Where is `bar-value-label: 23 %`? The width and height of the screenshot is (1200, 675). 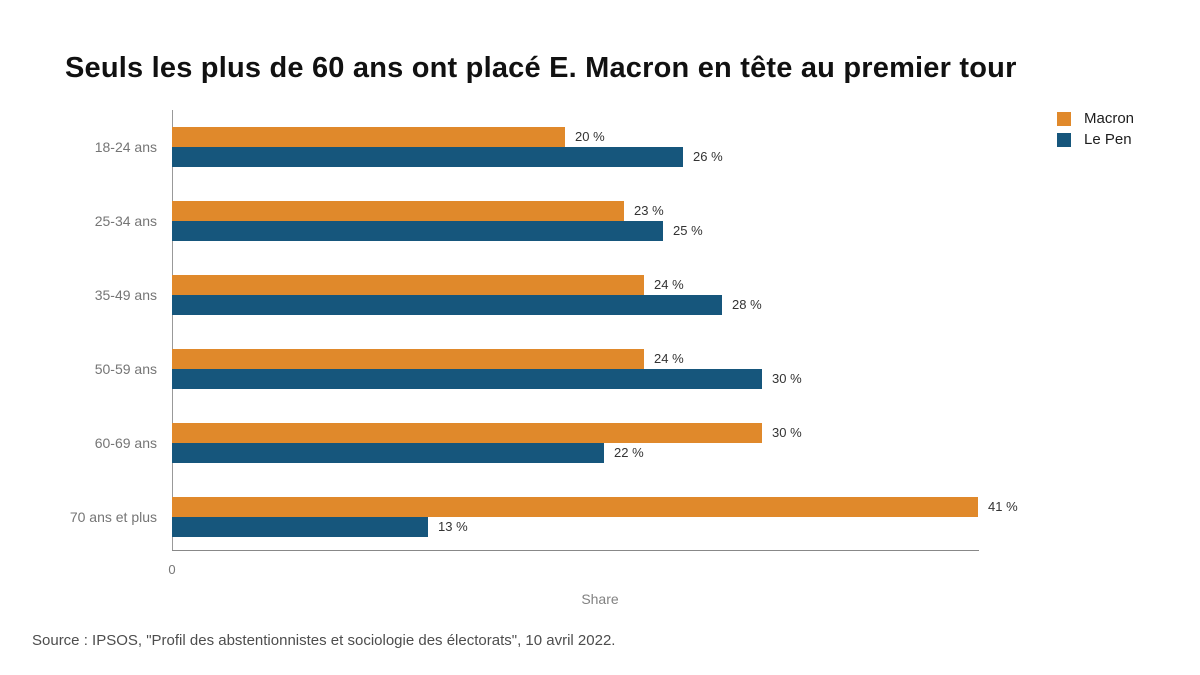
bar-value-label: 23 % is located at coordinates (649, 210).